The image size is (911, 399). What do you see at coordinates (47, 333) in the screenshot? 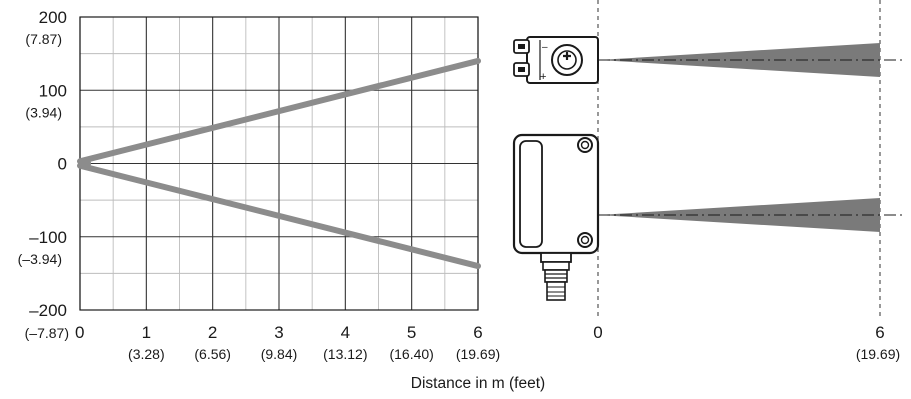
I see `x-tick-sublabel: (–7.87)` at bounding box center [47, 333].